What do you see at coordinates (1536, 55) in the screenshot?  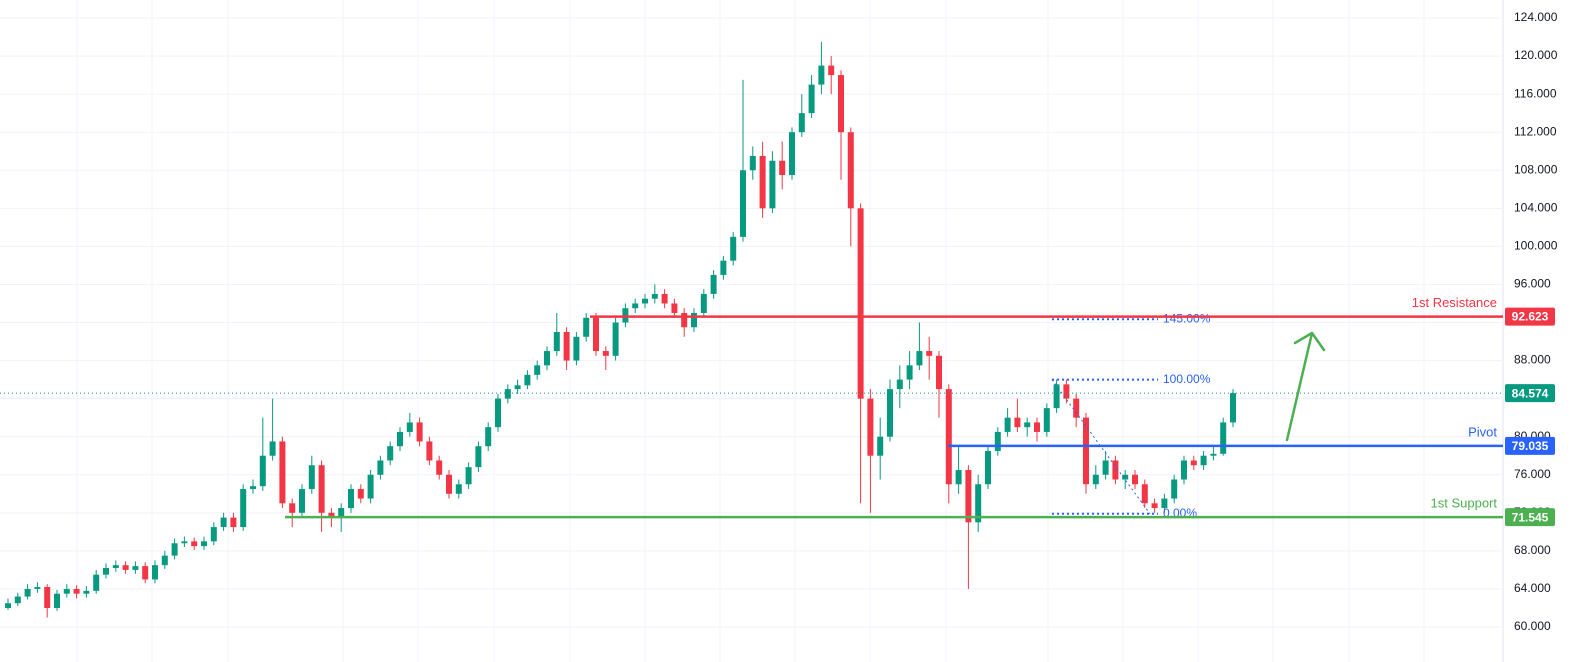 I see `y-tick-label: 120.000` at bounding box center [1536, 55].